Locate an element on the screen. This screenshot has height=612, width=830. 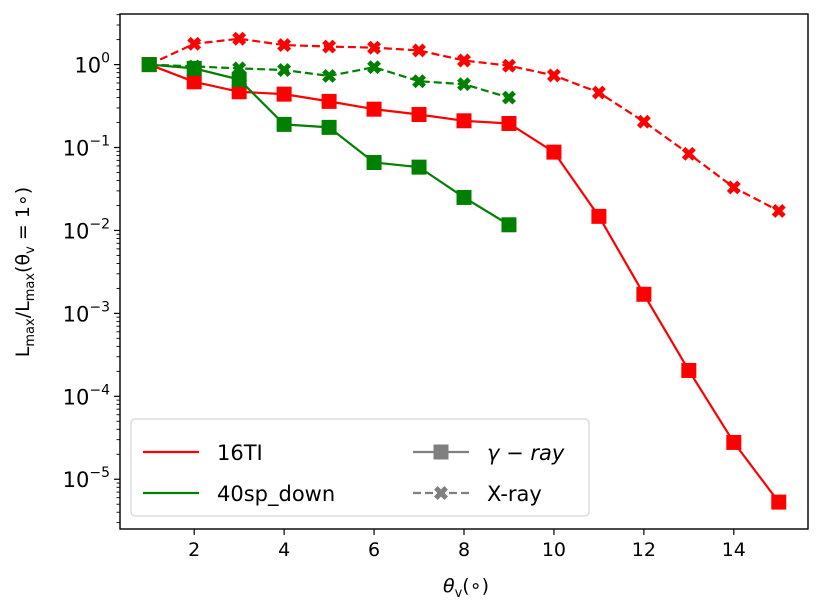
y-label-open: (θ is located at coordinates (23, 263).